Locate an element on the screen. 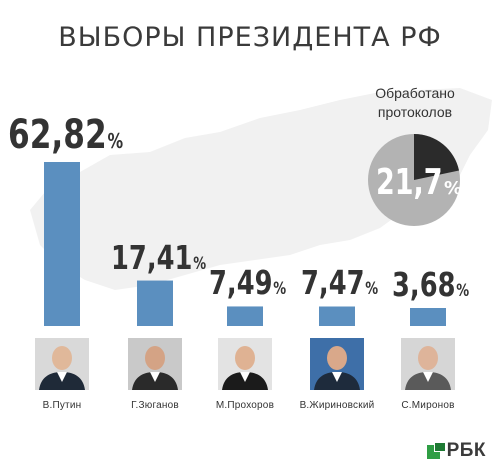 This screenshot has width=500, height=474. value-number: 7,47 is located at coordinates (332, 283).